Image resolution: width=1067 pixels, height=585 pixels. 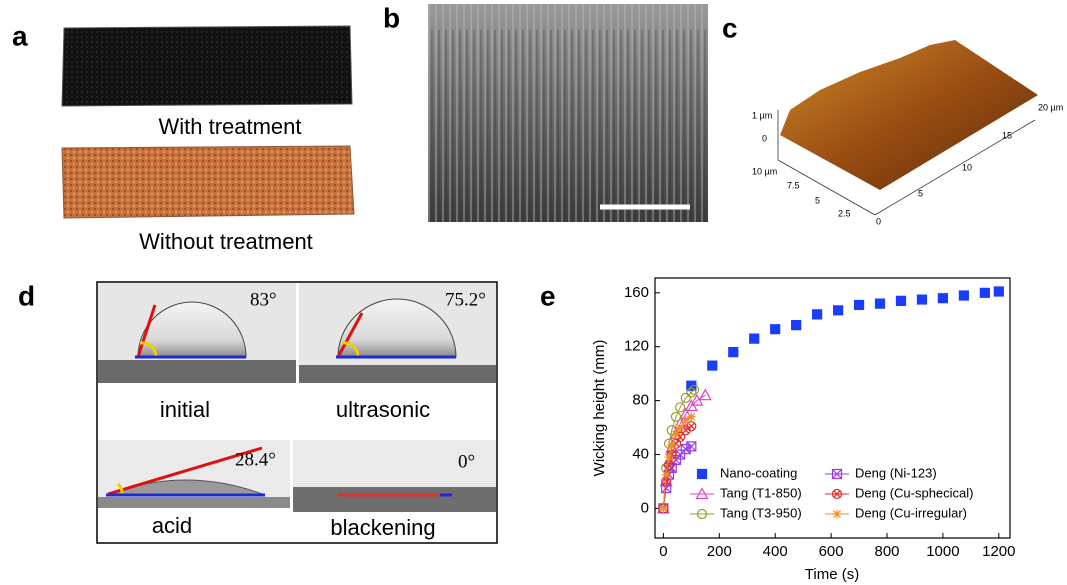 I want to click on afm-x-label: 15, so click(x=1007, y=135).